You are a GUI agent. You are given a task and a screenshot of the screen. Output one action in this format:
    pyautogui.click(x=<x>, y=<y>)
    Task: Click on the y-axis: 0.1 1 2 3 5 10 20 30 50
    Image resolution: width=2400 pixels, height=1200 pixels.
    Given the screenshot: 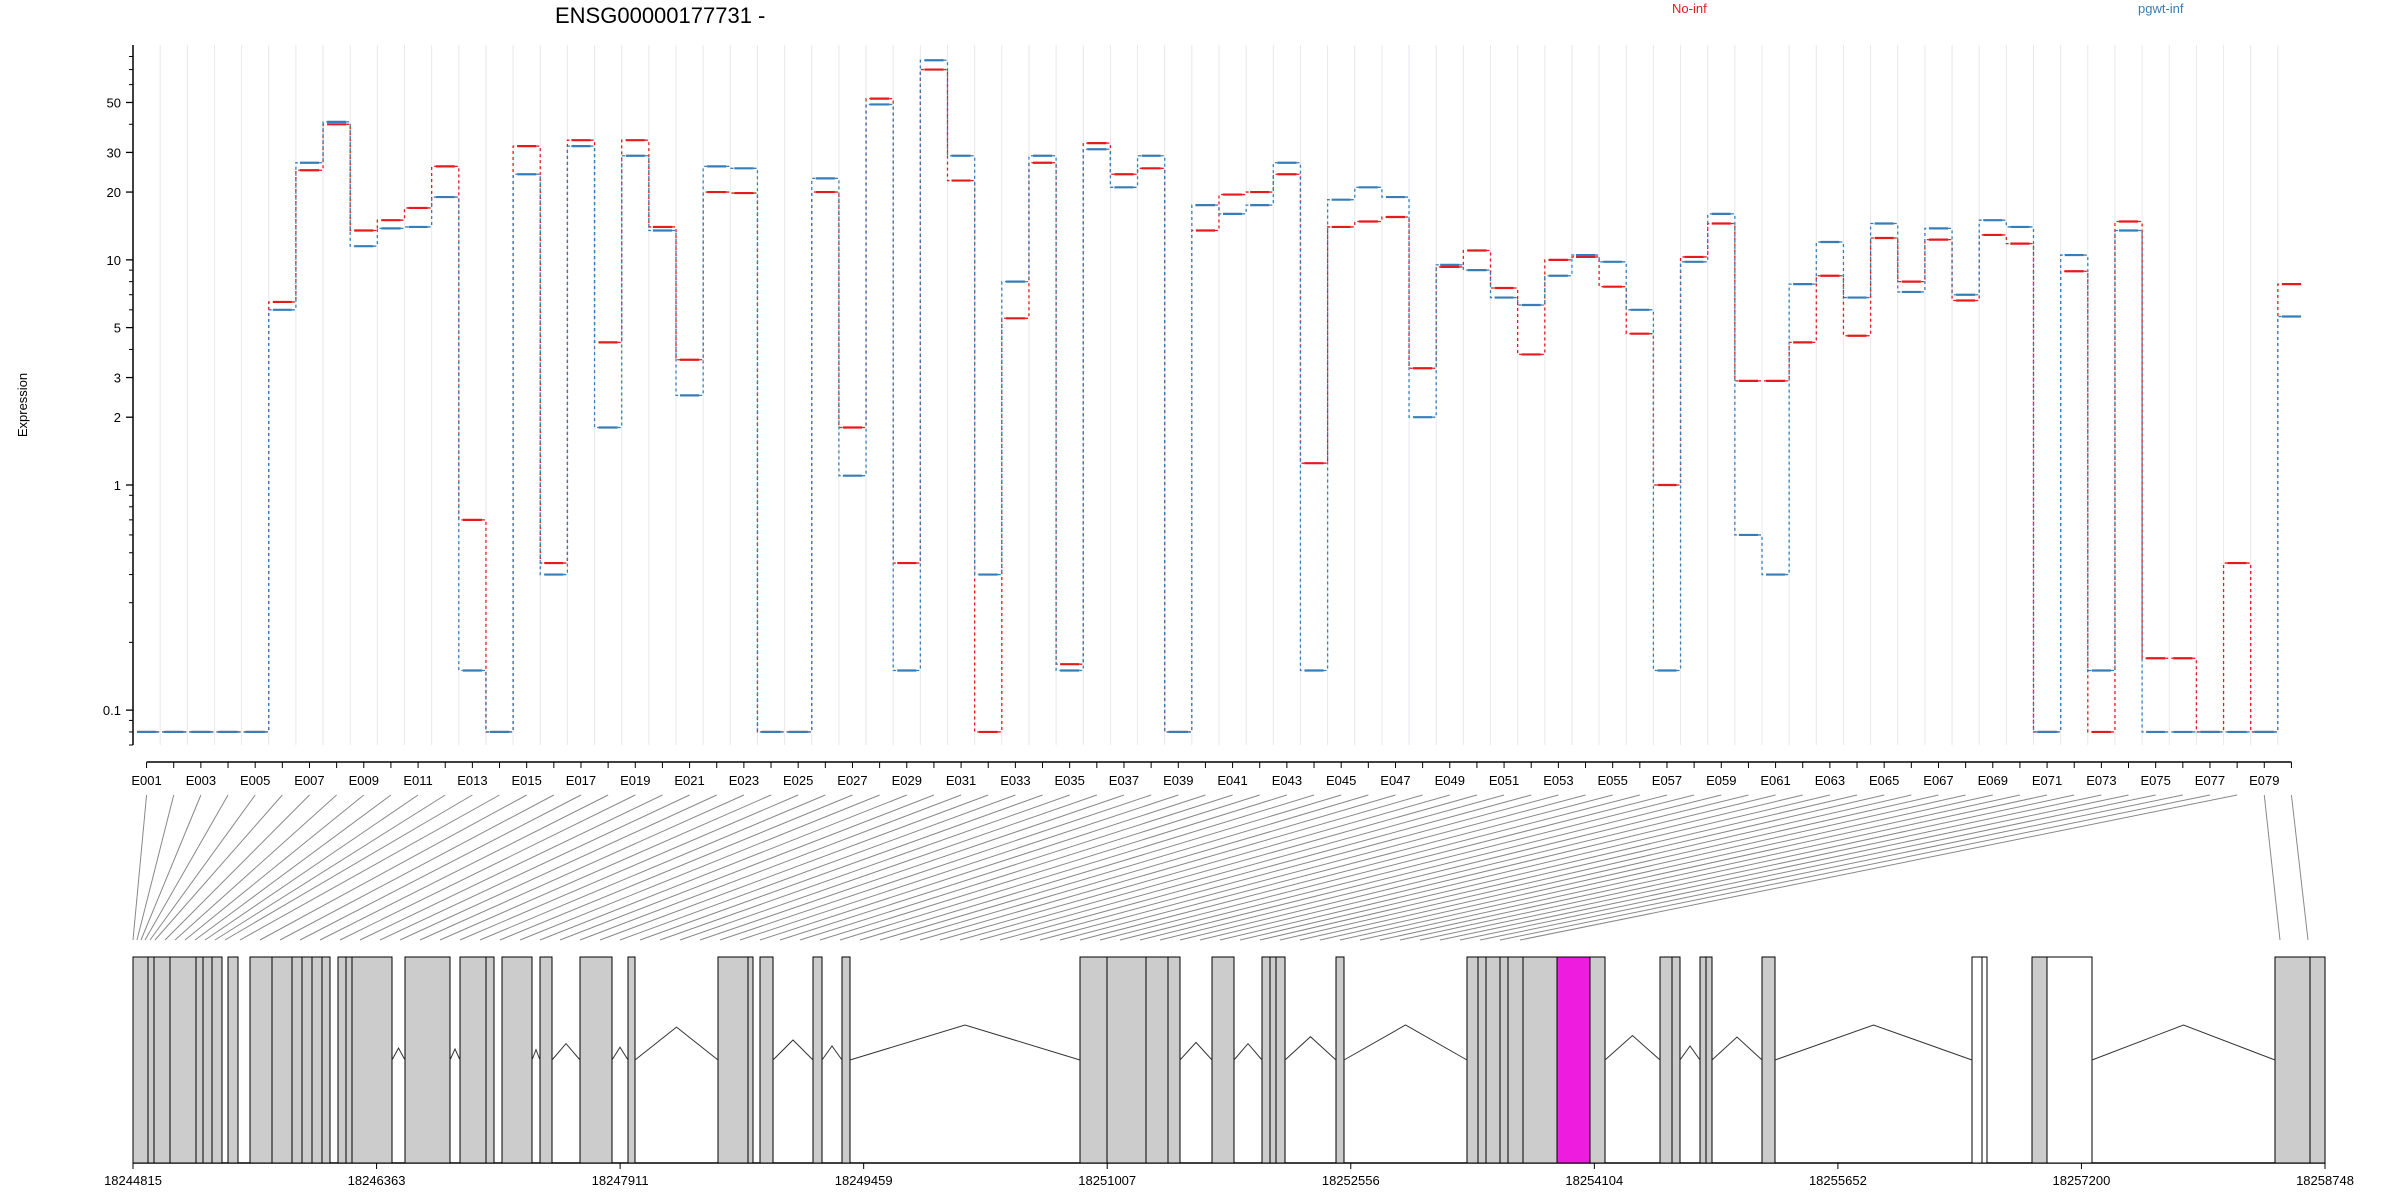 What is the action you would take?
    pyautogui.click(x=118, y=395)
    